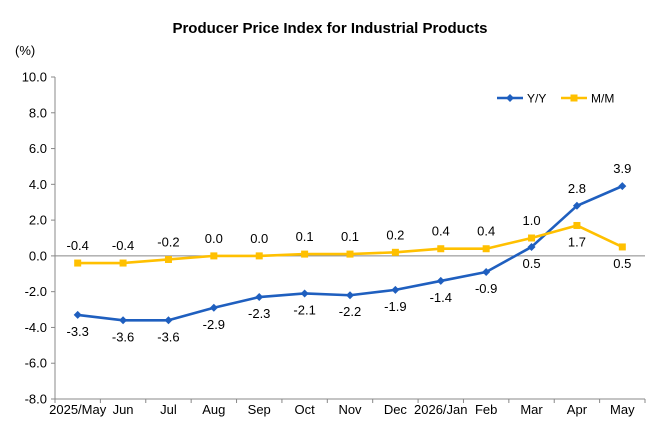 The width and height of the screenshot is (660, 440). Describe the element at coordinates (78, 409) in the screenshot. I see `x-tick-label: 2025/May` at that location.